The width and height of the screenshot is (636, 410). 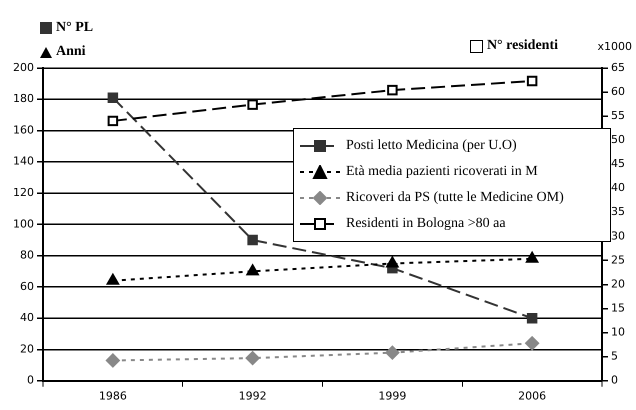 I want to click on text: Anni, so click(x=71, y=52).